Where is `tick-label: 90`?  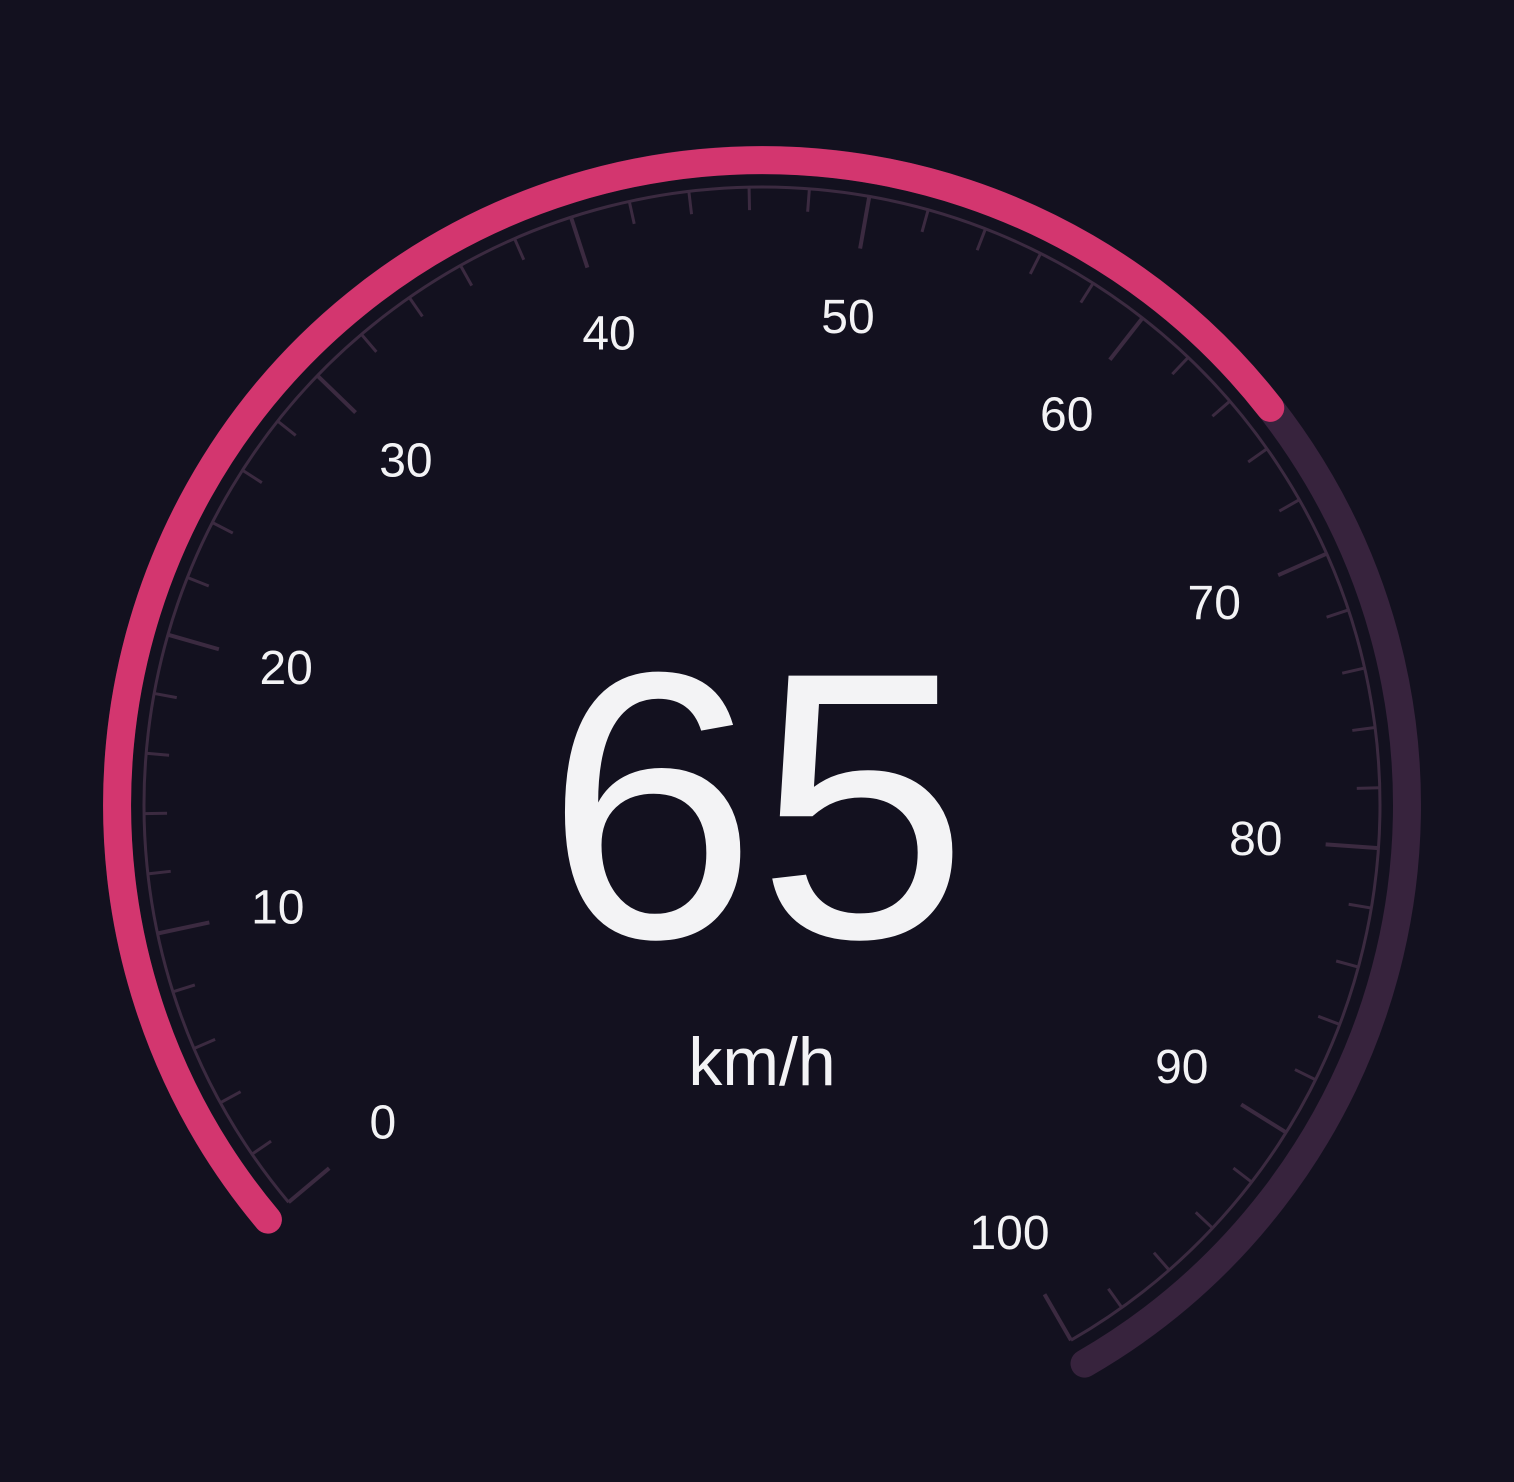
tick-label: 90 is located at coordinates (1181, 1067).